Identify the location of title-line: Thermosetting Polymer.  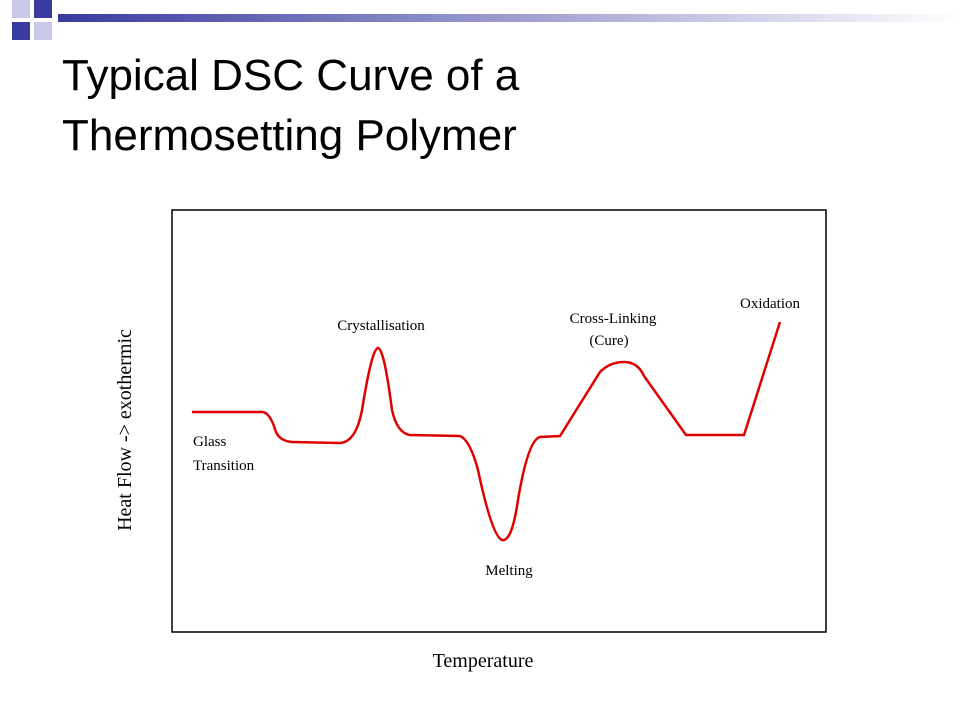
(289, 135).